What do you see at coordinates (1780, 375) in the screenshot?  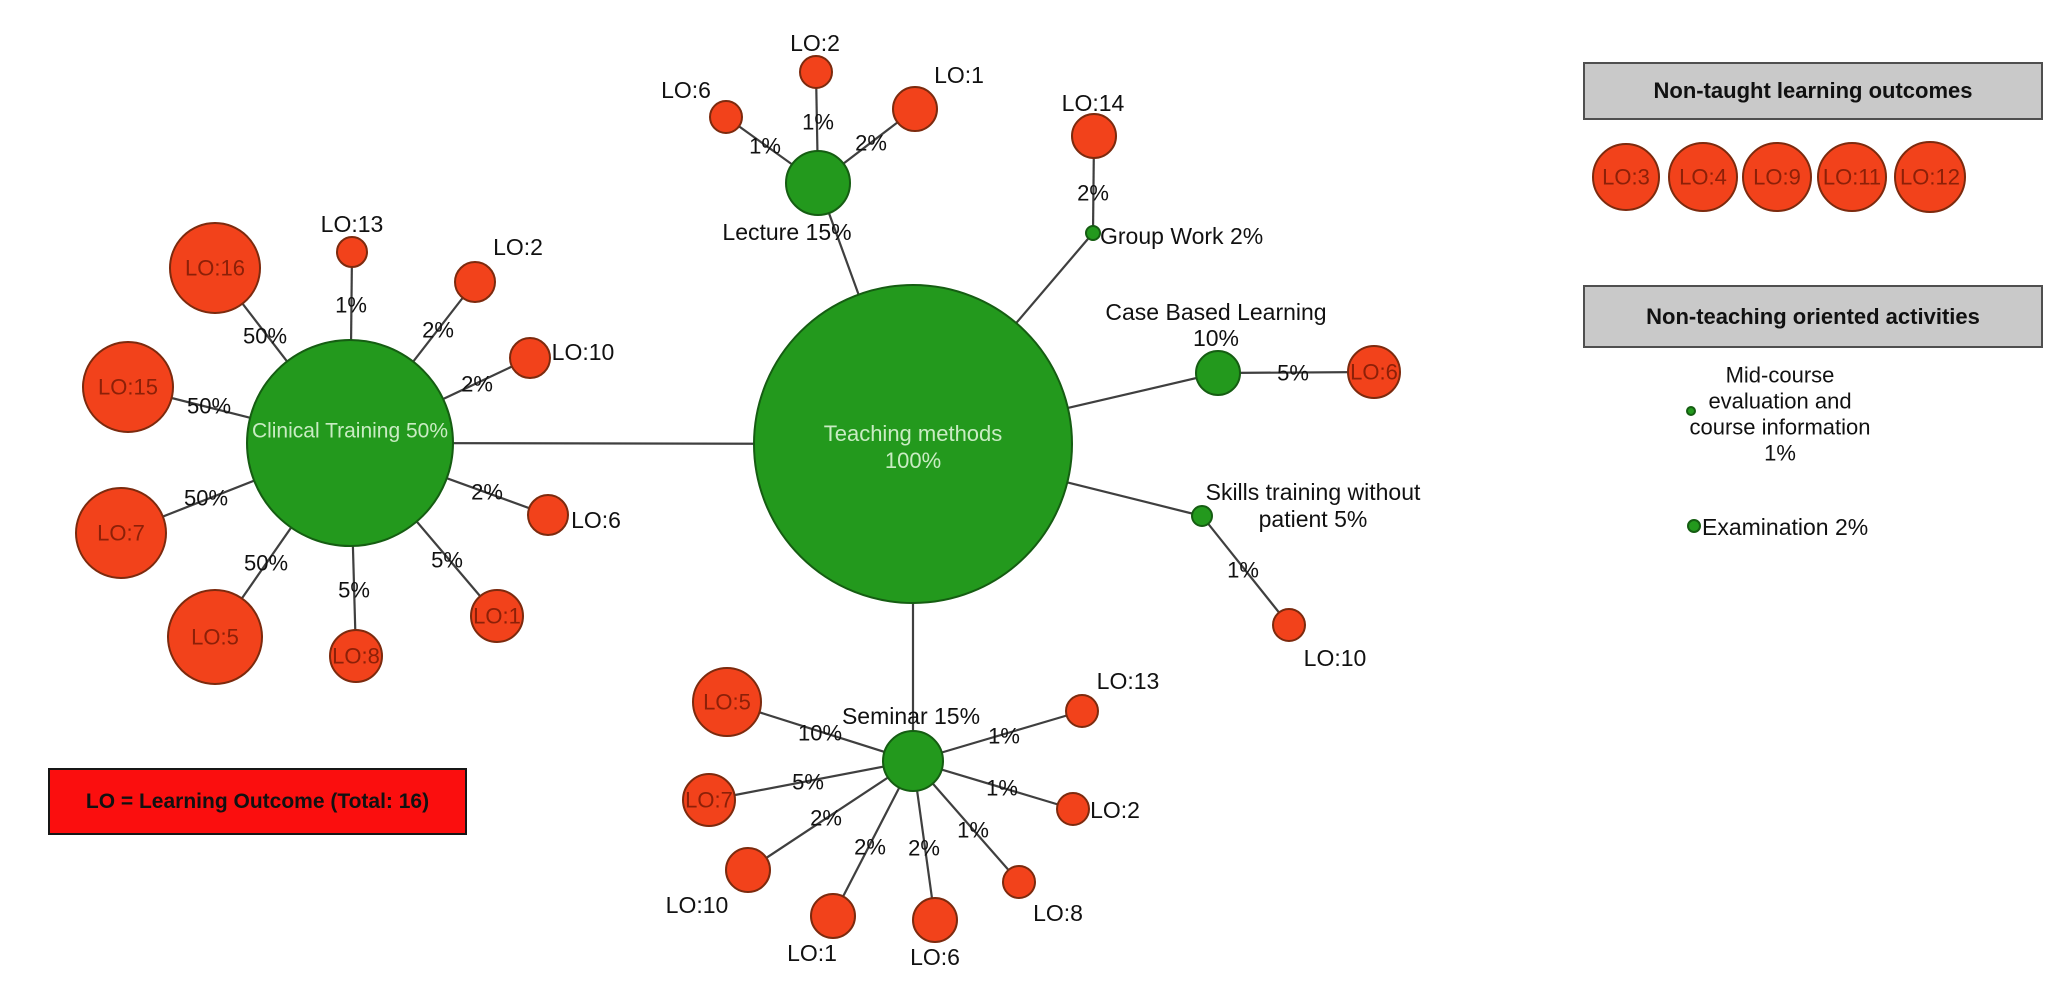 I see `label-mid-course-title: Mid-course` at bounding box center [1780, 375].